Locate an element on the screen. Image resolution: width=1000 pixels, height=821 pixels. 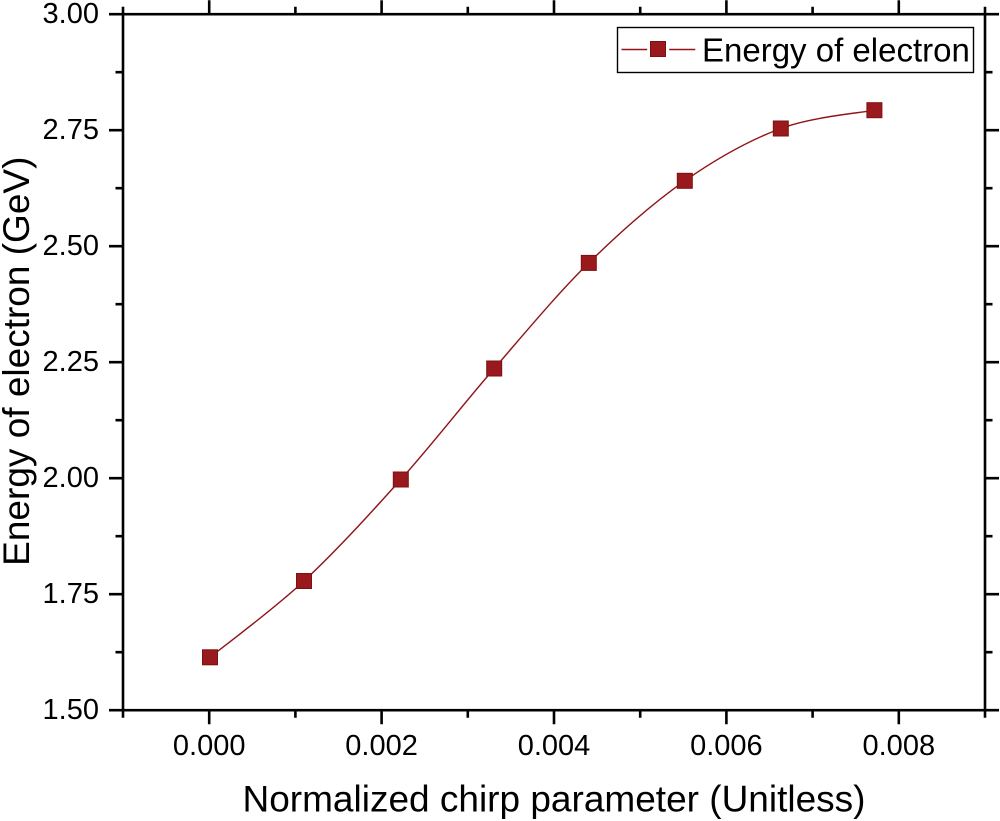
svg-text: 1.75 is located at coordinates (71, 594).